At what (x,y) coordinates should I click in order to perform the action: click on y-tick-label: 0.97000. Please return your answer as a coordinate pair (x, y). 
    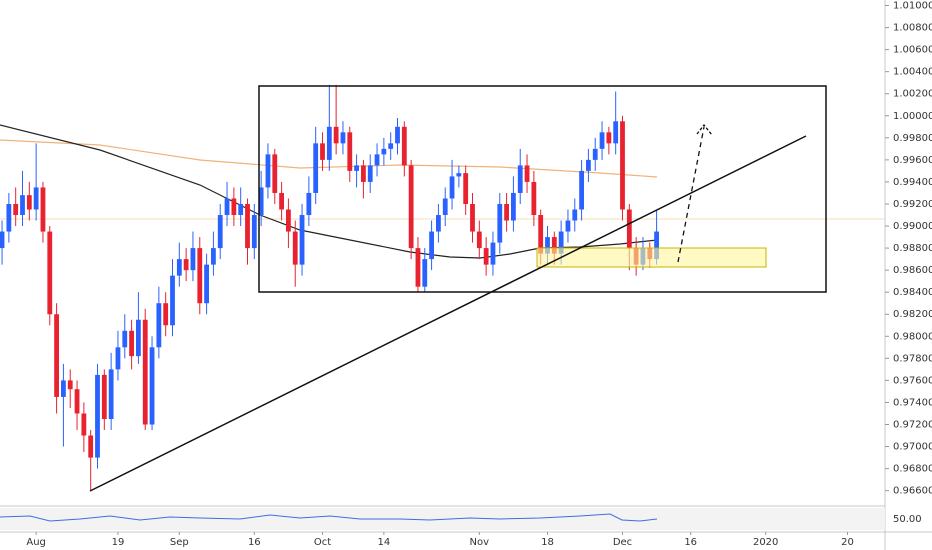
    Looking at the image, I should click on (912, 447).